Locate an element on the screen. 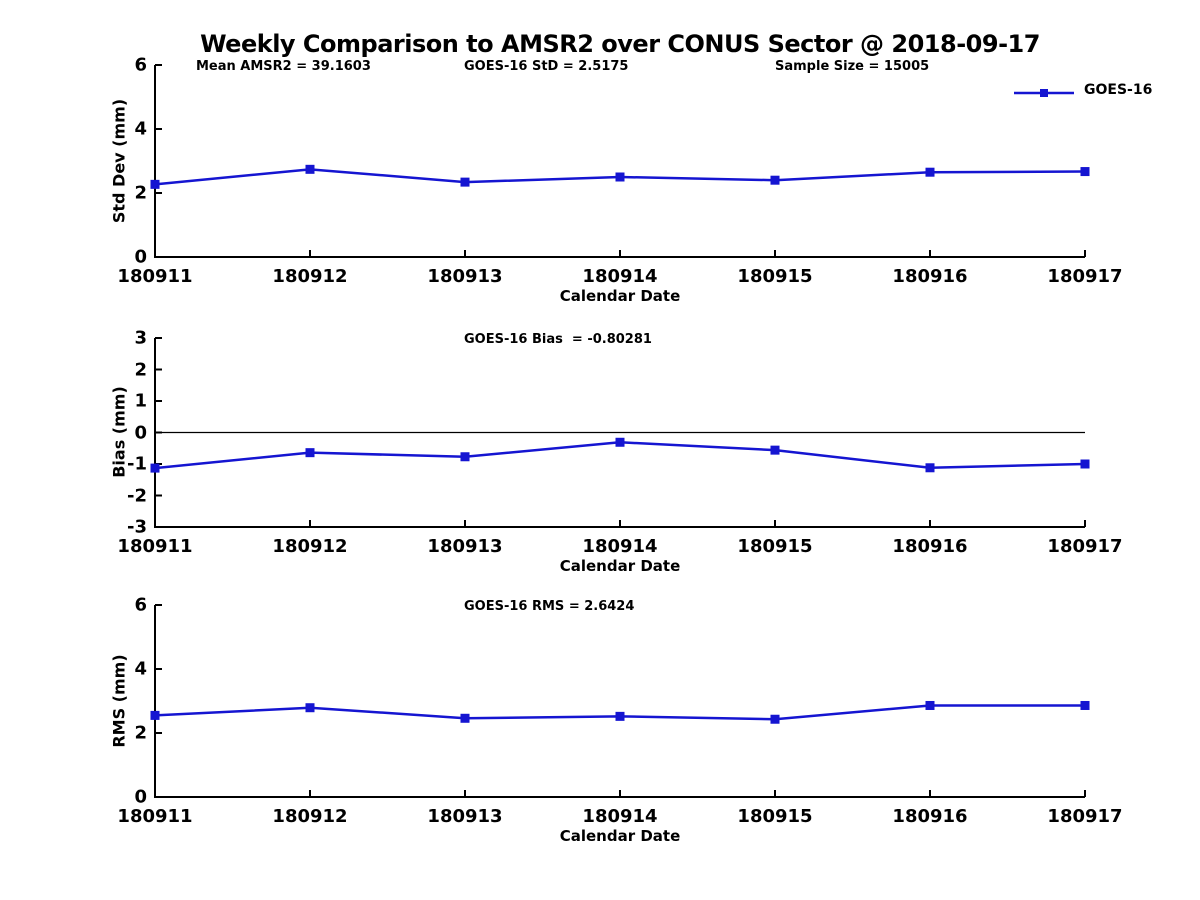 The image size is (1200, 900). y-axis-label-rms: RMS (mm) is located at coordinates (119, 701).